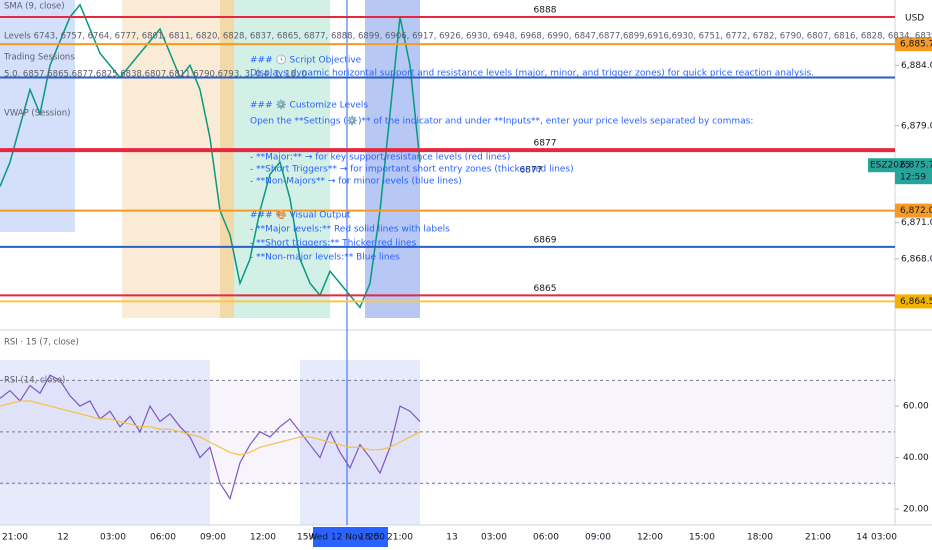 The image size is (932, 550). Describe the element at coordinates (916, 166) in the screenshot. I see `price-badge-label: 6,875.75` at that location.